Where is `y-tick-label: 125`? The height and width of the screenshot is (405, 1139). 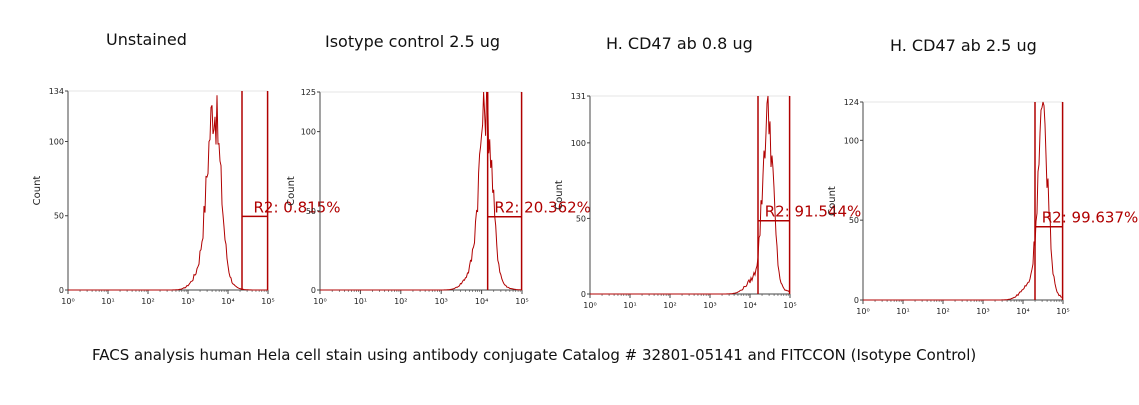
y-tick-label: 125 is located at coordinates (308, 92).